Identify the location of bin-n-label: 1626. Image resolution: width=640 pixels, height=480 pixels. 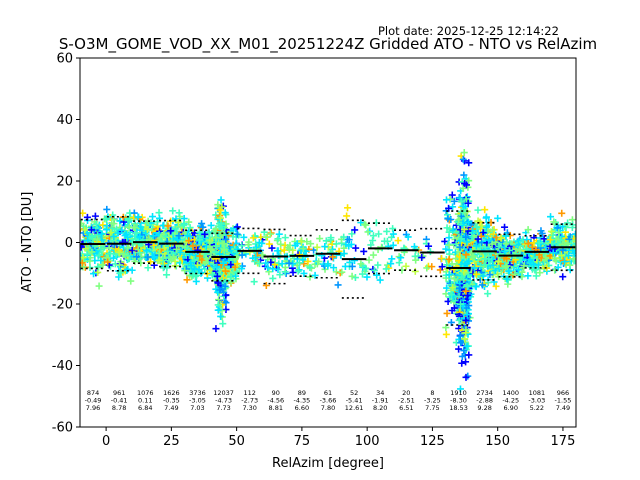
(171, 393).